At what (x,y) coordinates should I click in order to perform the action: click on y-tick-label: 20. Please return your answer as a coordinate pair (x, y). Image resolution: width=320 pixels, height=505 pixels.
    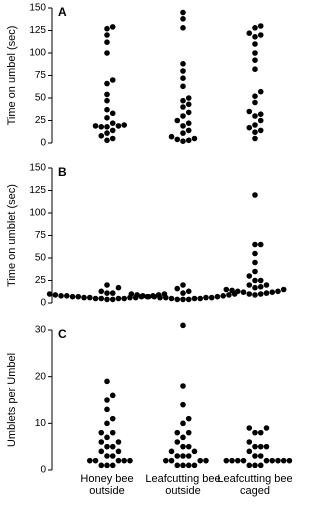
    Looking at the image, I should click on (41, 376).